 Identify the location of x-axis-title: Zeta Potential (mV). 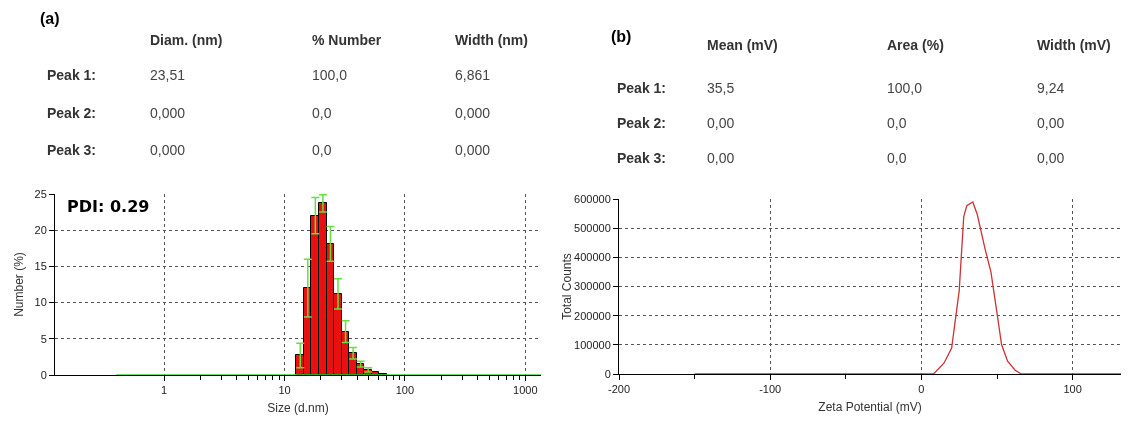
(870, 407).